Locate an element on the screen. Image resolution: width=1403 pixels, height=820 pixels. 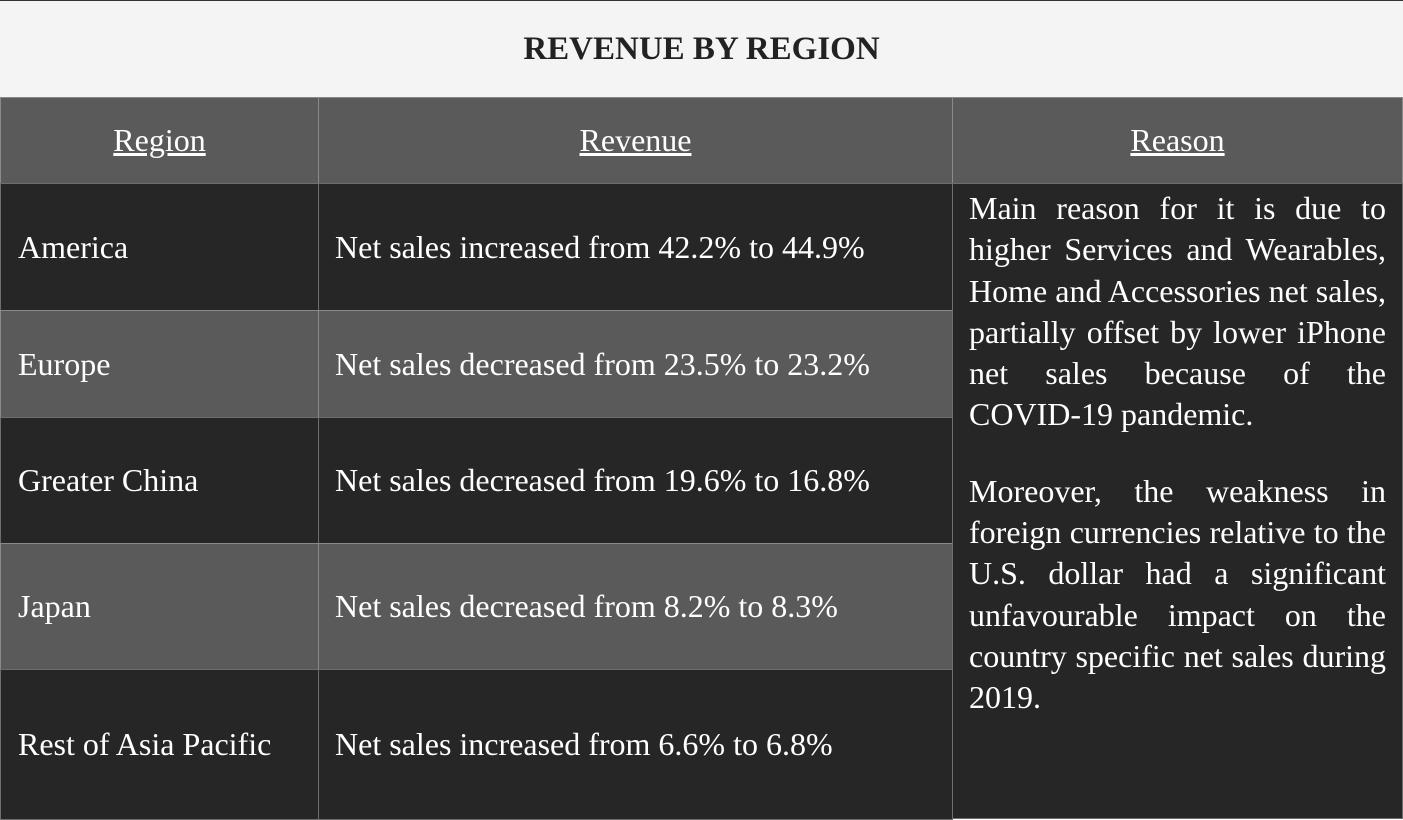
region-cell: Rest of Asia Pacific is located at coordinates (159, 744).